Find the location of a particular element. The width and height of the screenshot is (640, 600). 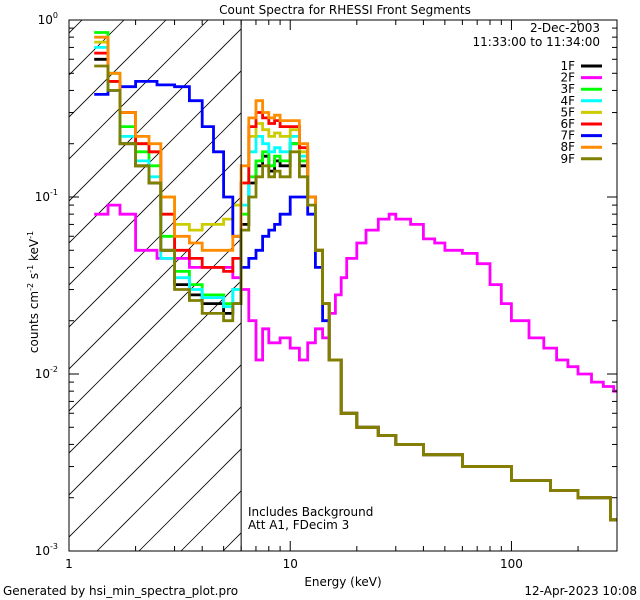

timestamp-footer: 12-Apr-2023 10:08 is located at coordinates (580, 591).